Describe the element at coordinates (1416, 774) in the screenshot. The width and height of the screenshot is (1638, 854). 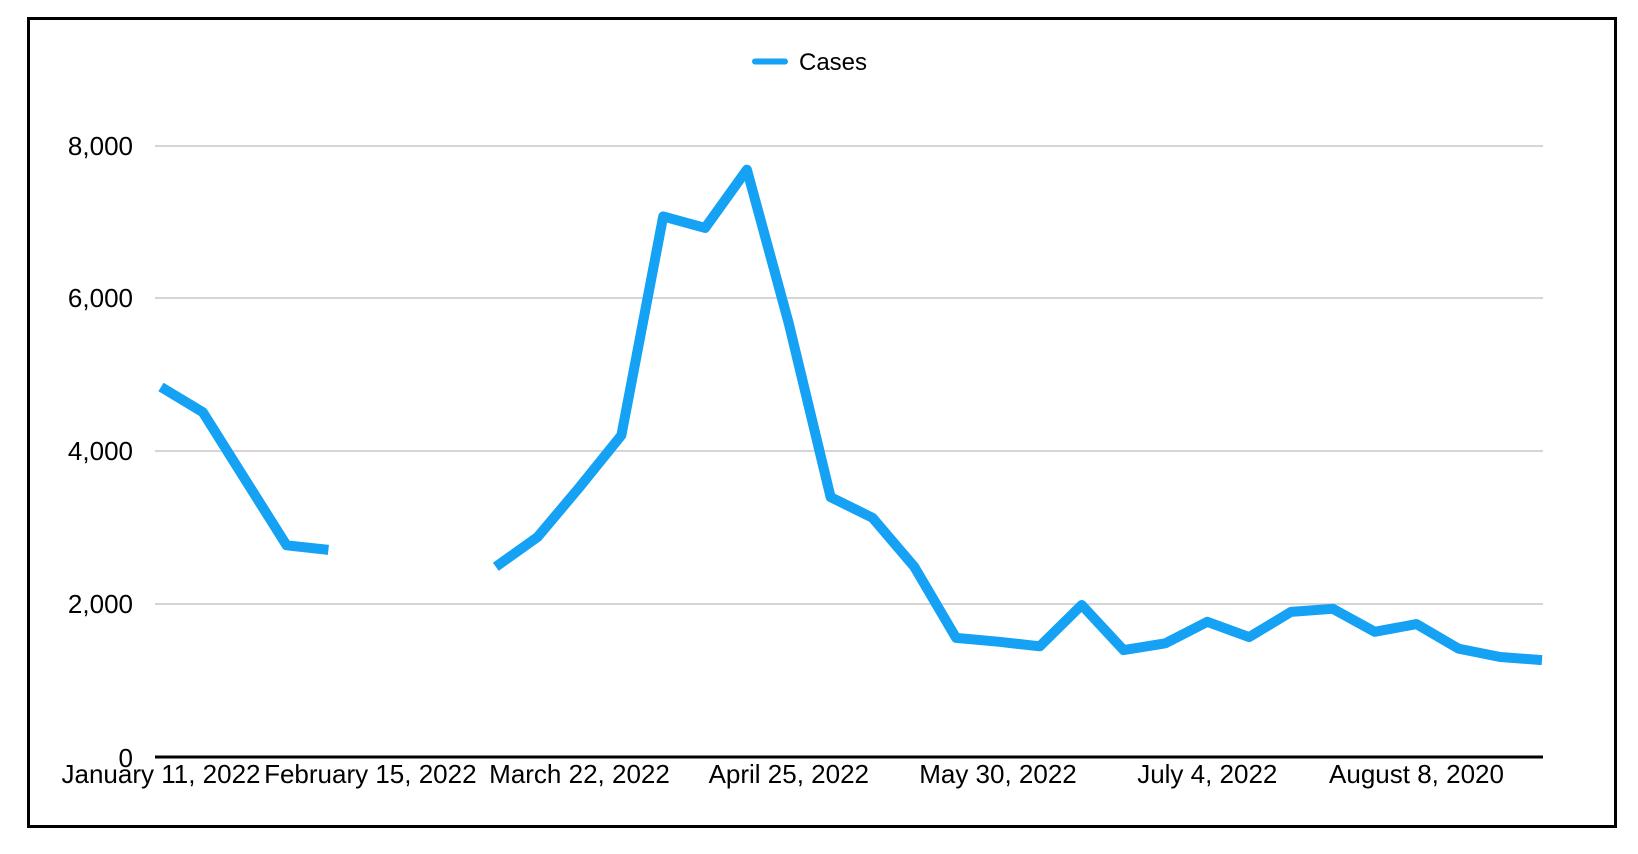
I see `x-tick-label-aug8: August 8, 2020` at that location.